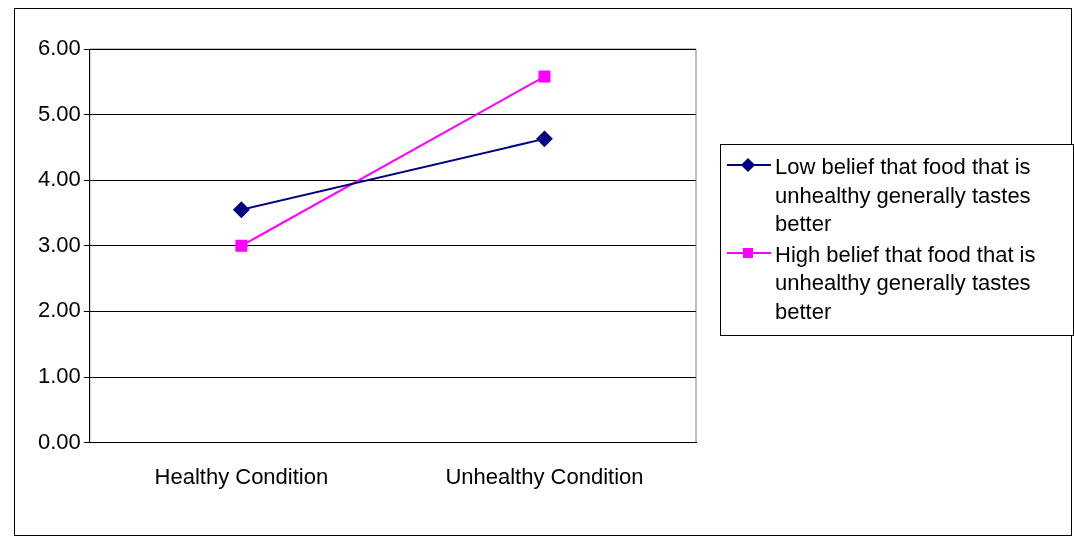 The width and height of the screenshot is (1074, 538). I want to click on y-tick-label: 6.00, so click(59, 48).